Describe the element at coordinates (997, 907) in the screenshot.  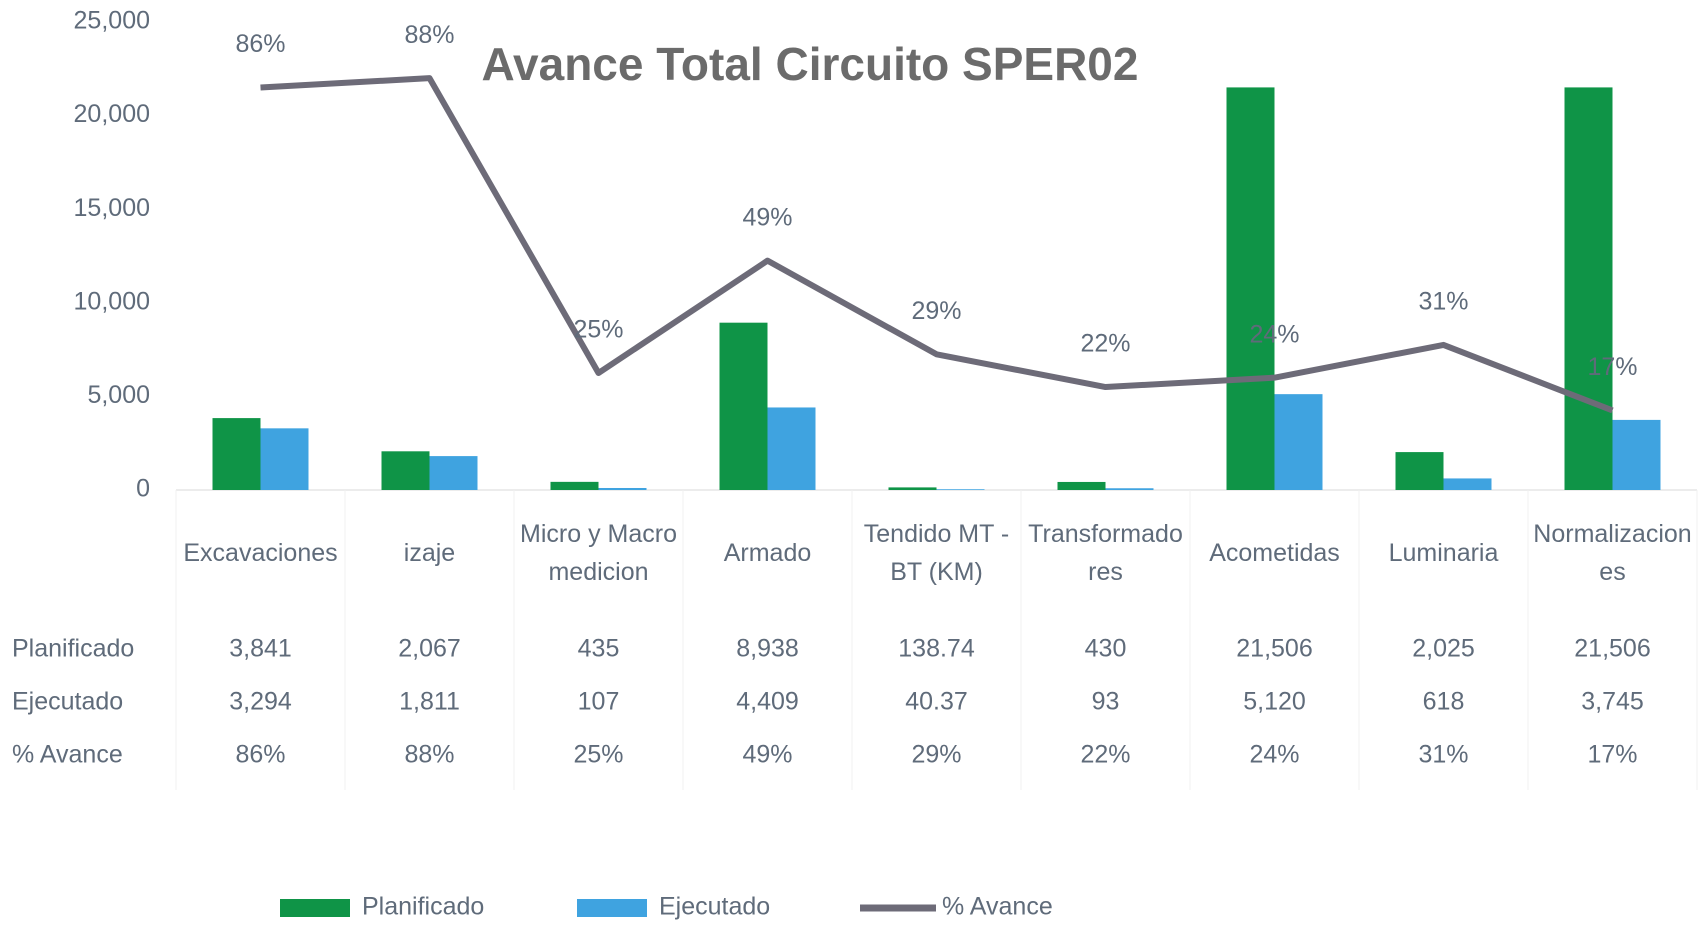
I see `legend-label: % Avance` at that location.